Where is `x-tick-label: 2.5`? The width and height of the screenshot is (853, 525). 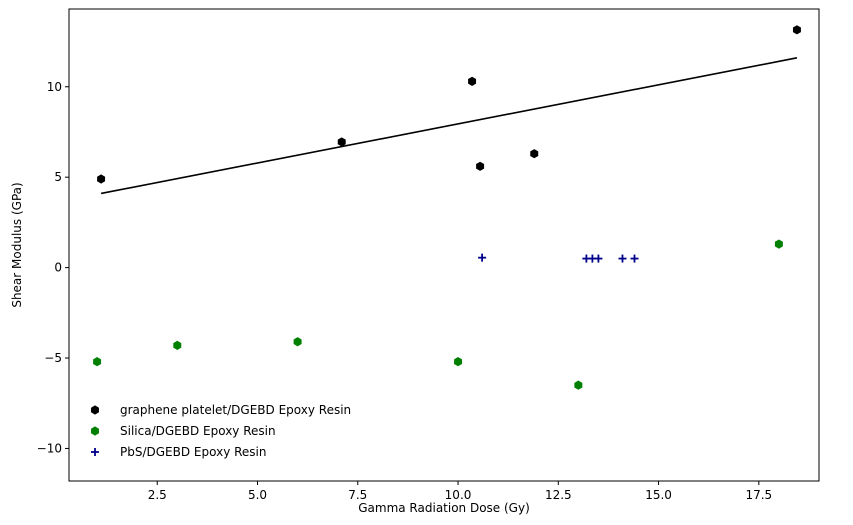
x-tick-label: 2.5 is located at coordinates (157, 495).